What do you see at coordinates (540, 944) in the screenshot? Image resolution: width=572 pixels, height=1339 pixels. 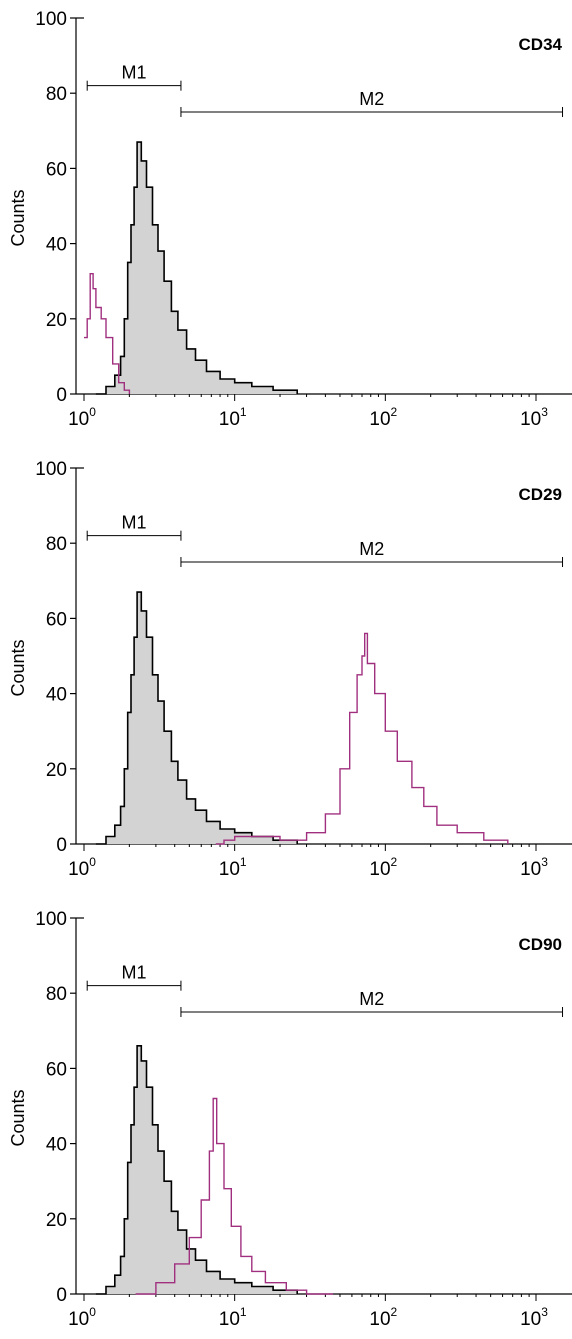 I see `panel-label: CD90` at bounding box center [540, 944].